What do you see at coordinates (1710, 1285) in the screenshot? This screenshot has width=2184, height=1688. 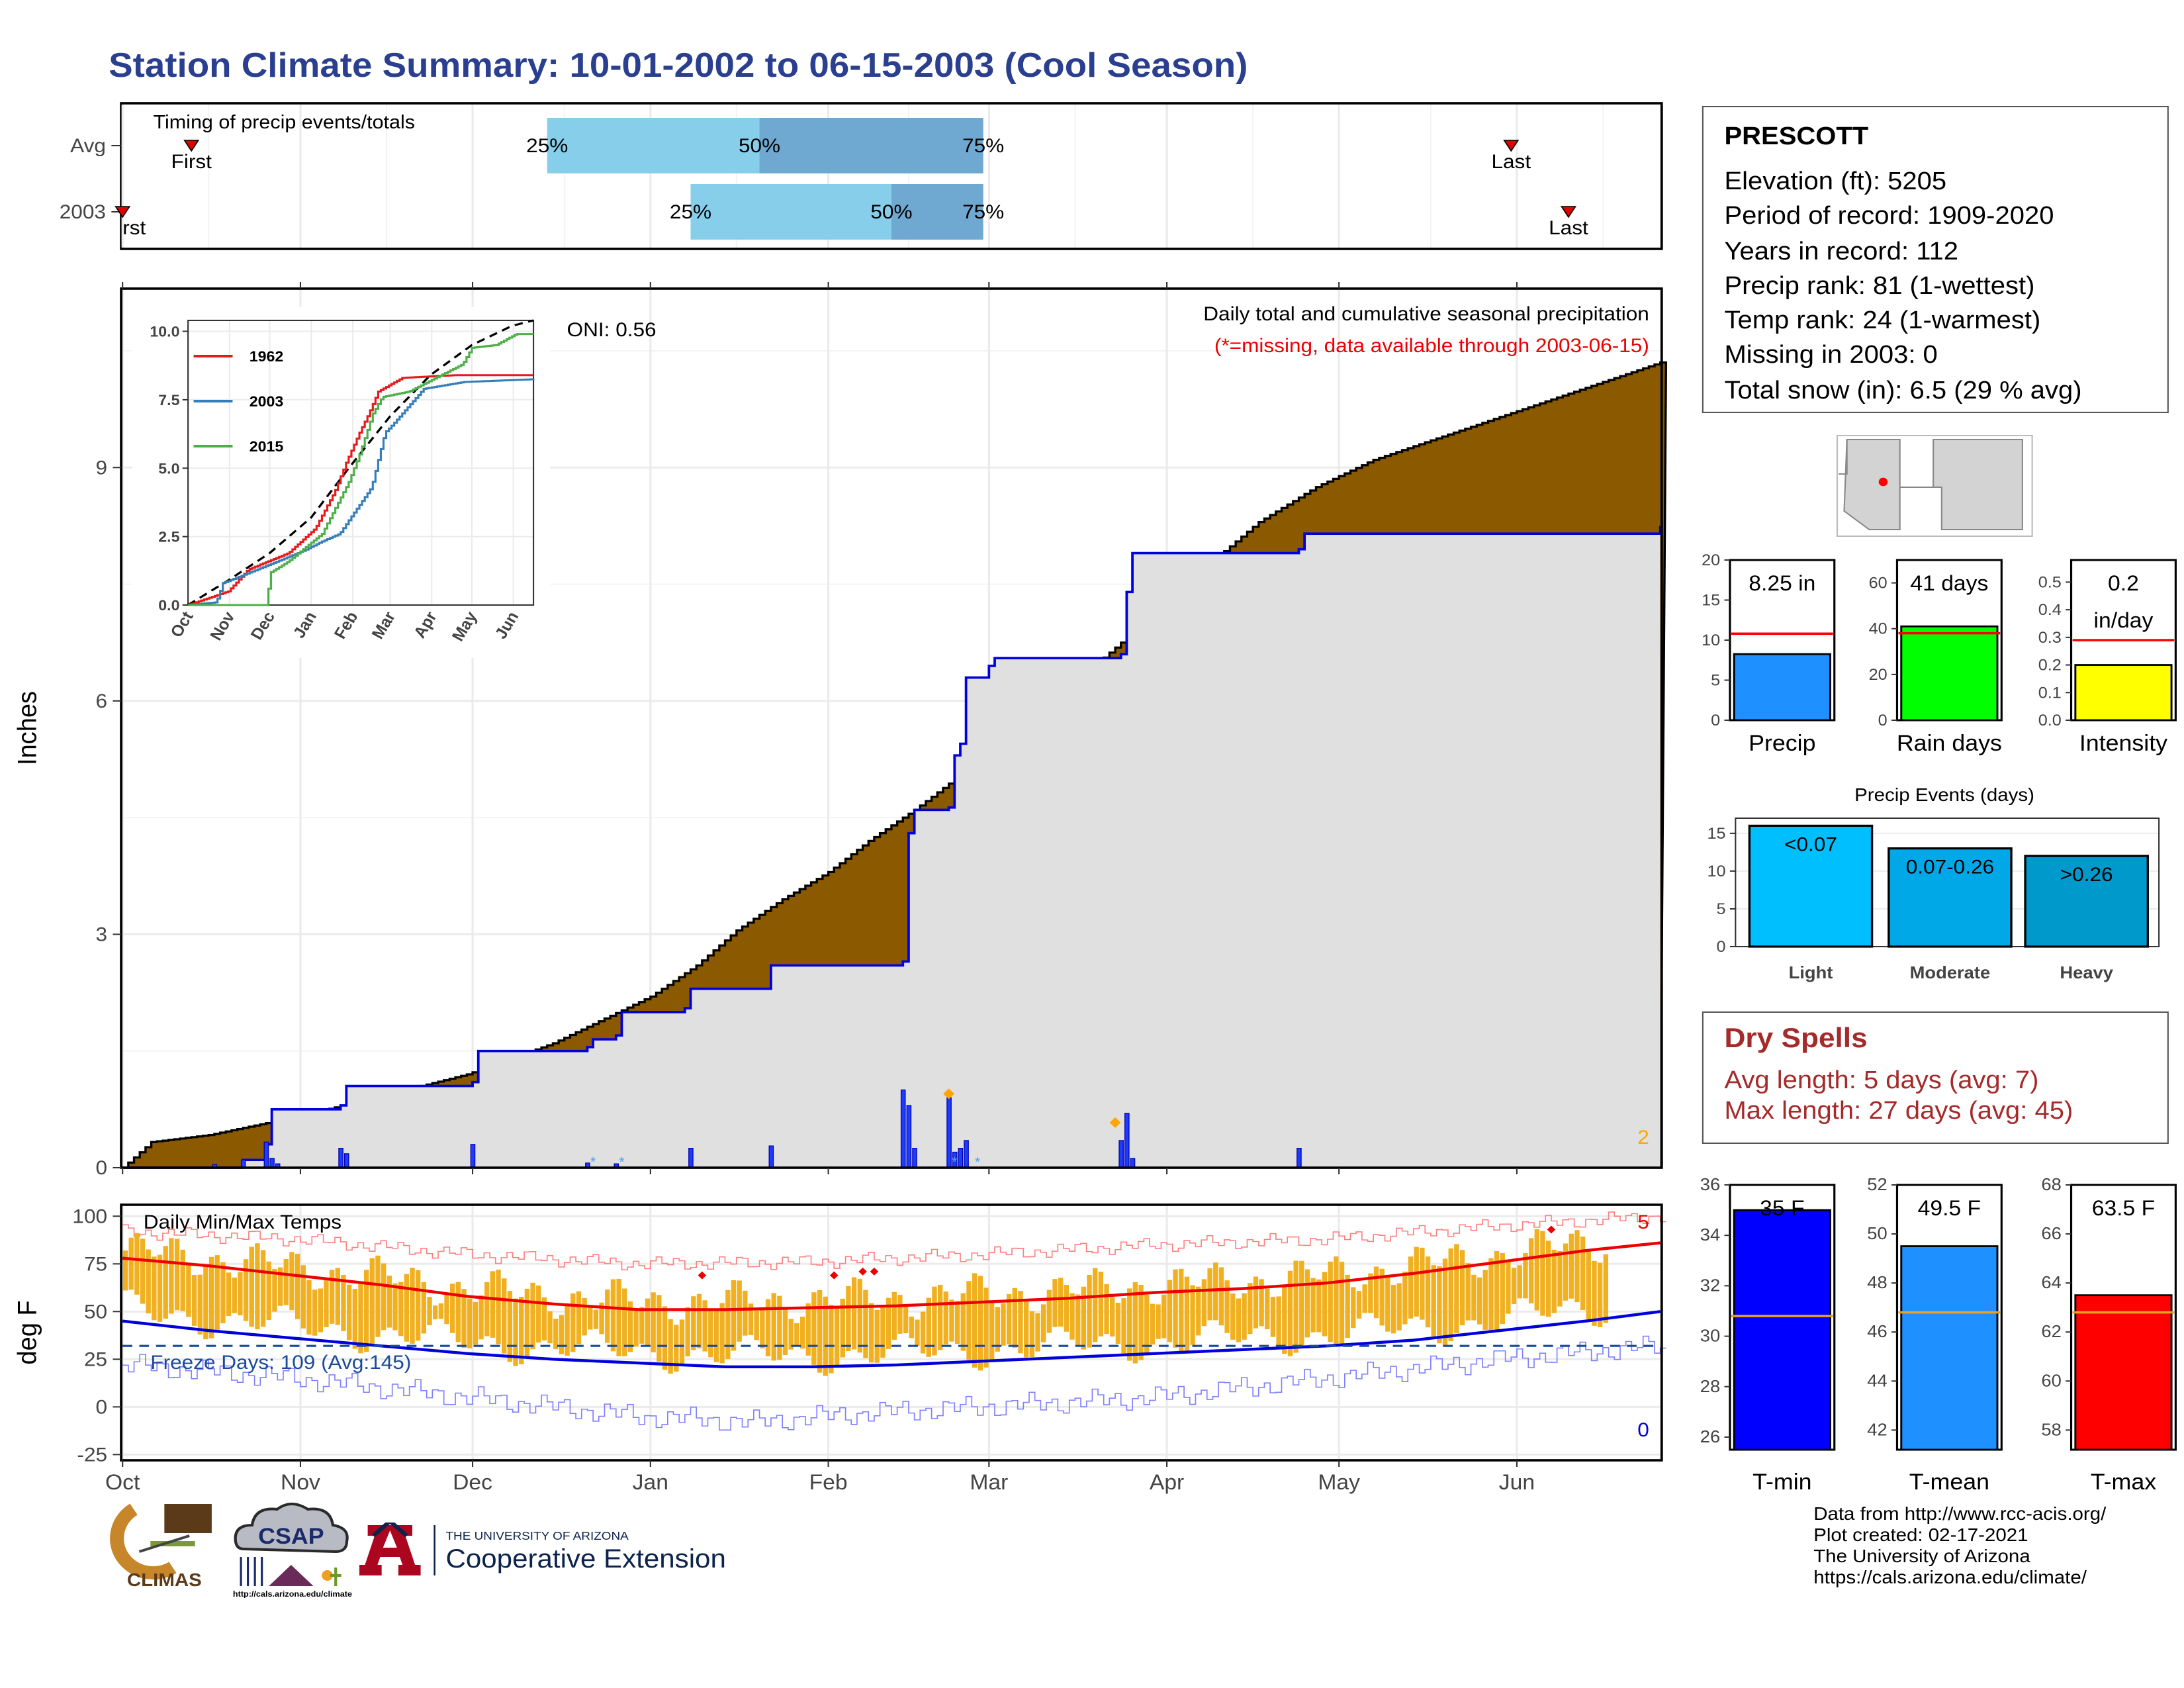 I see `gauge-ytick: 32` at bounding box center [1710, 1285].